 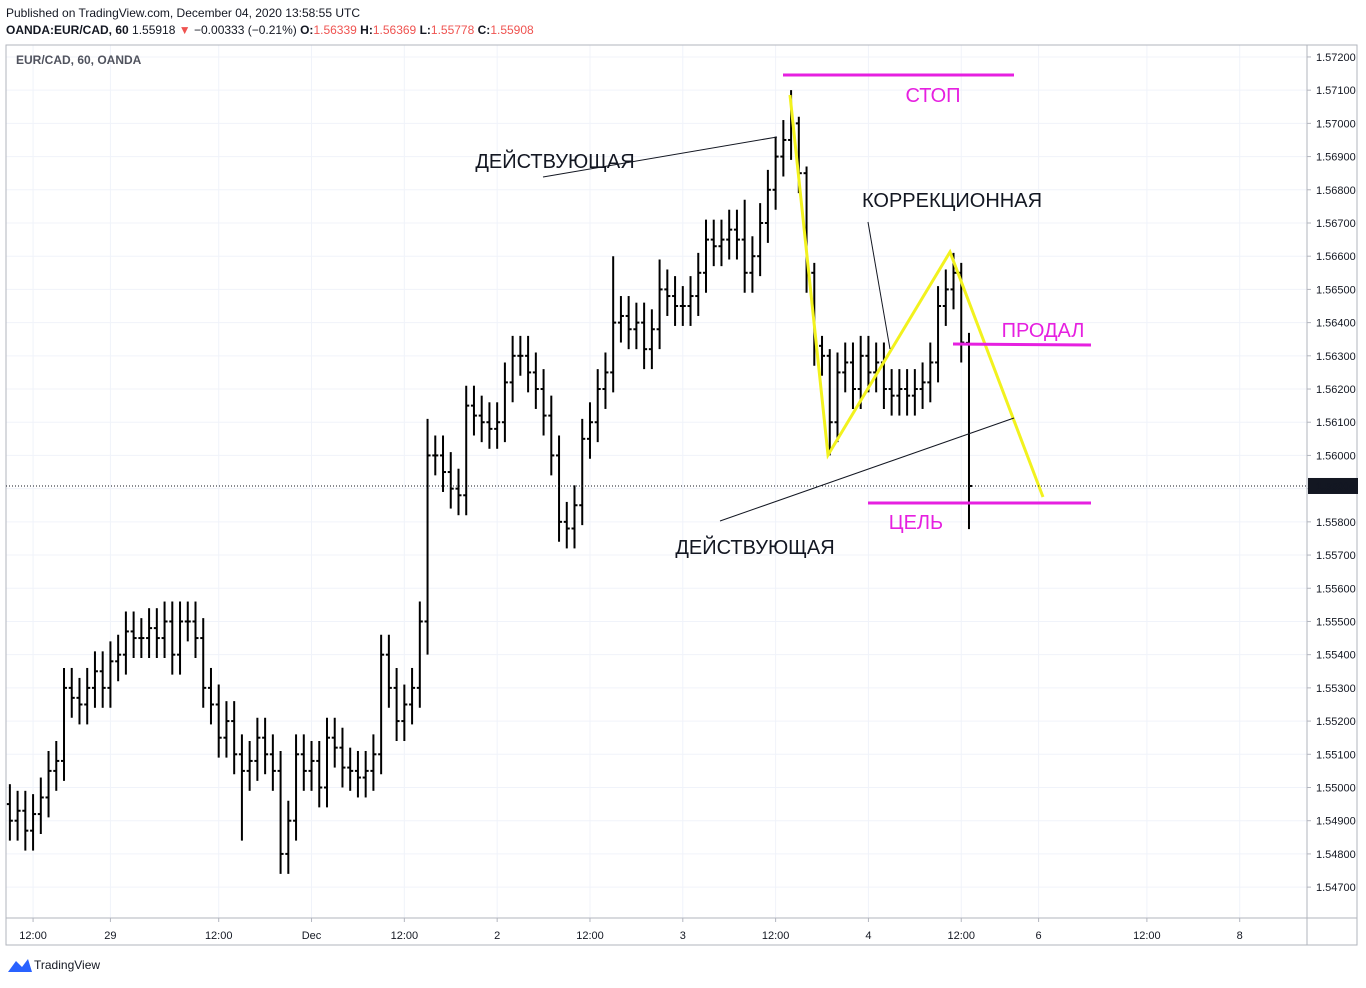 I want to click on y-tick-label: 1.56800, so click(x=1336, y=191).